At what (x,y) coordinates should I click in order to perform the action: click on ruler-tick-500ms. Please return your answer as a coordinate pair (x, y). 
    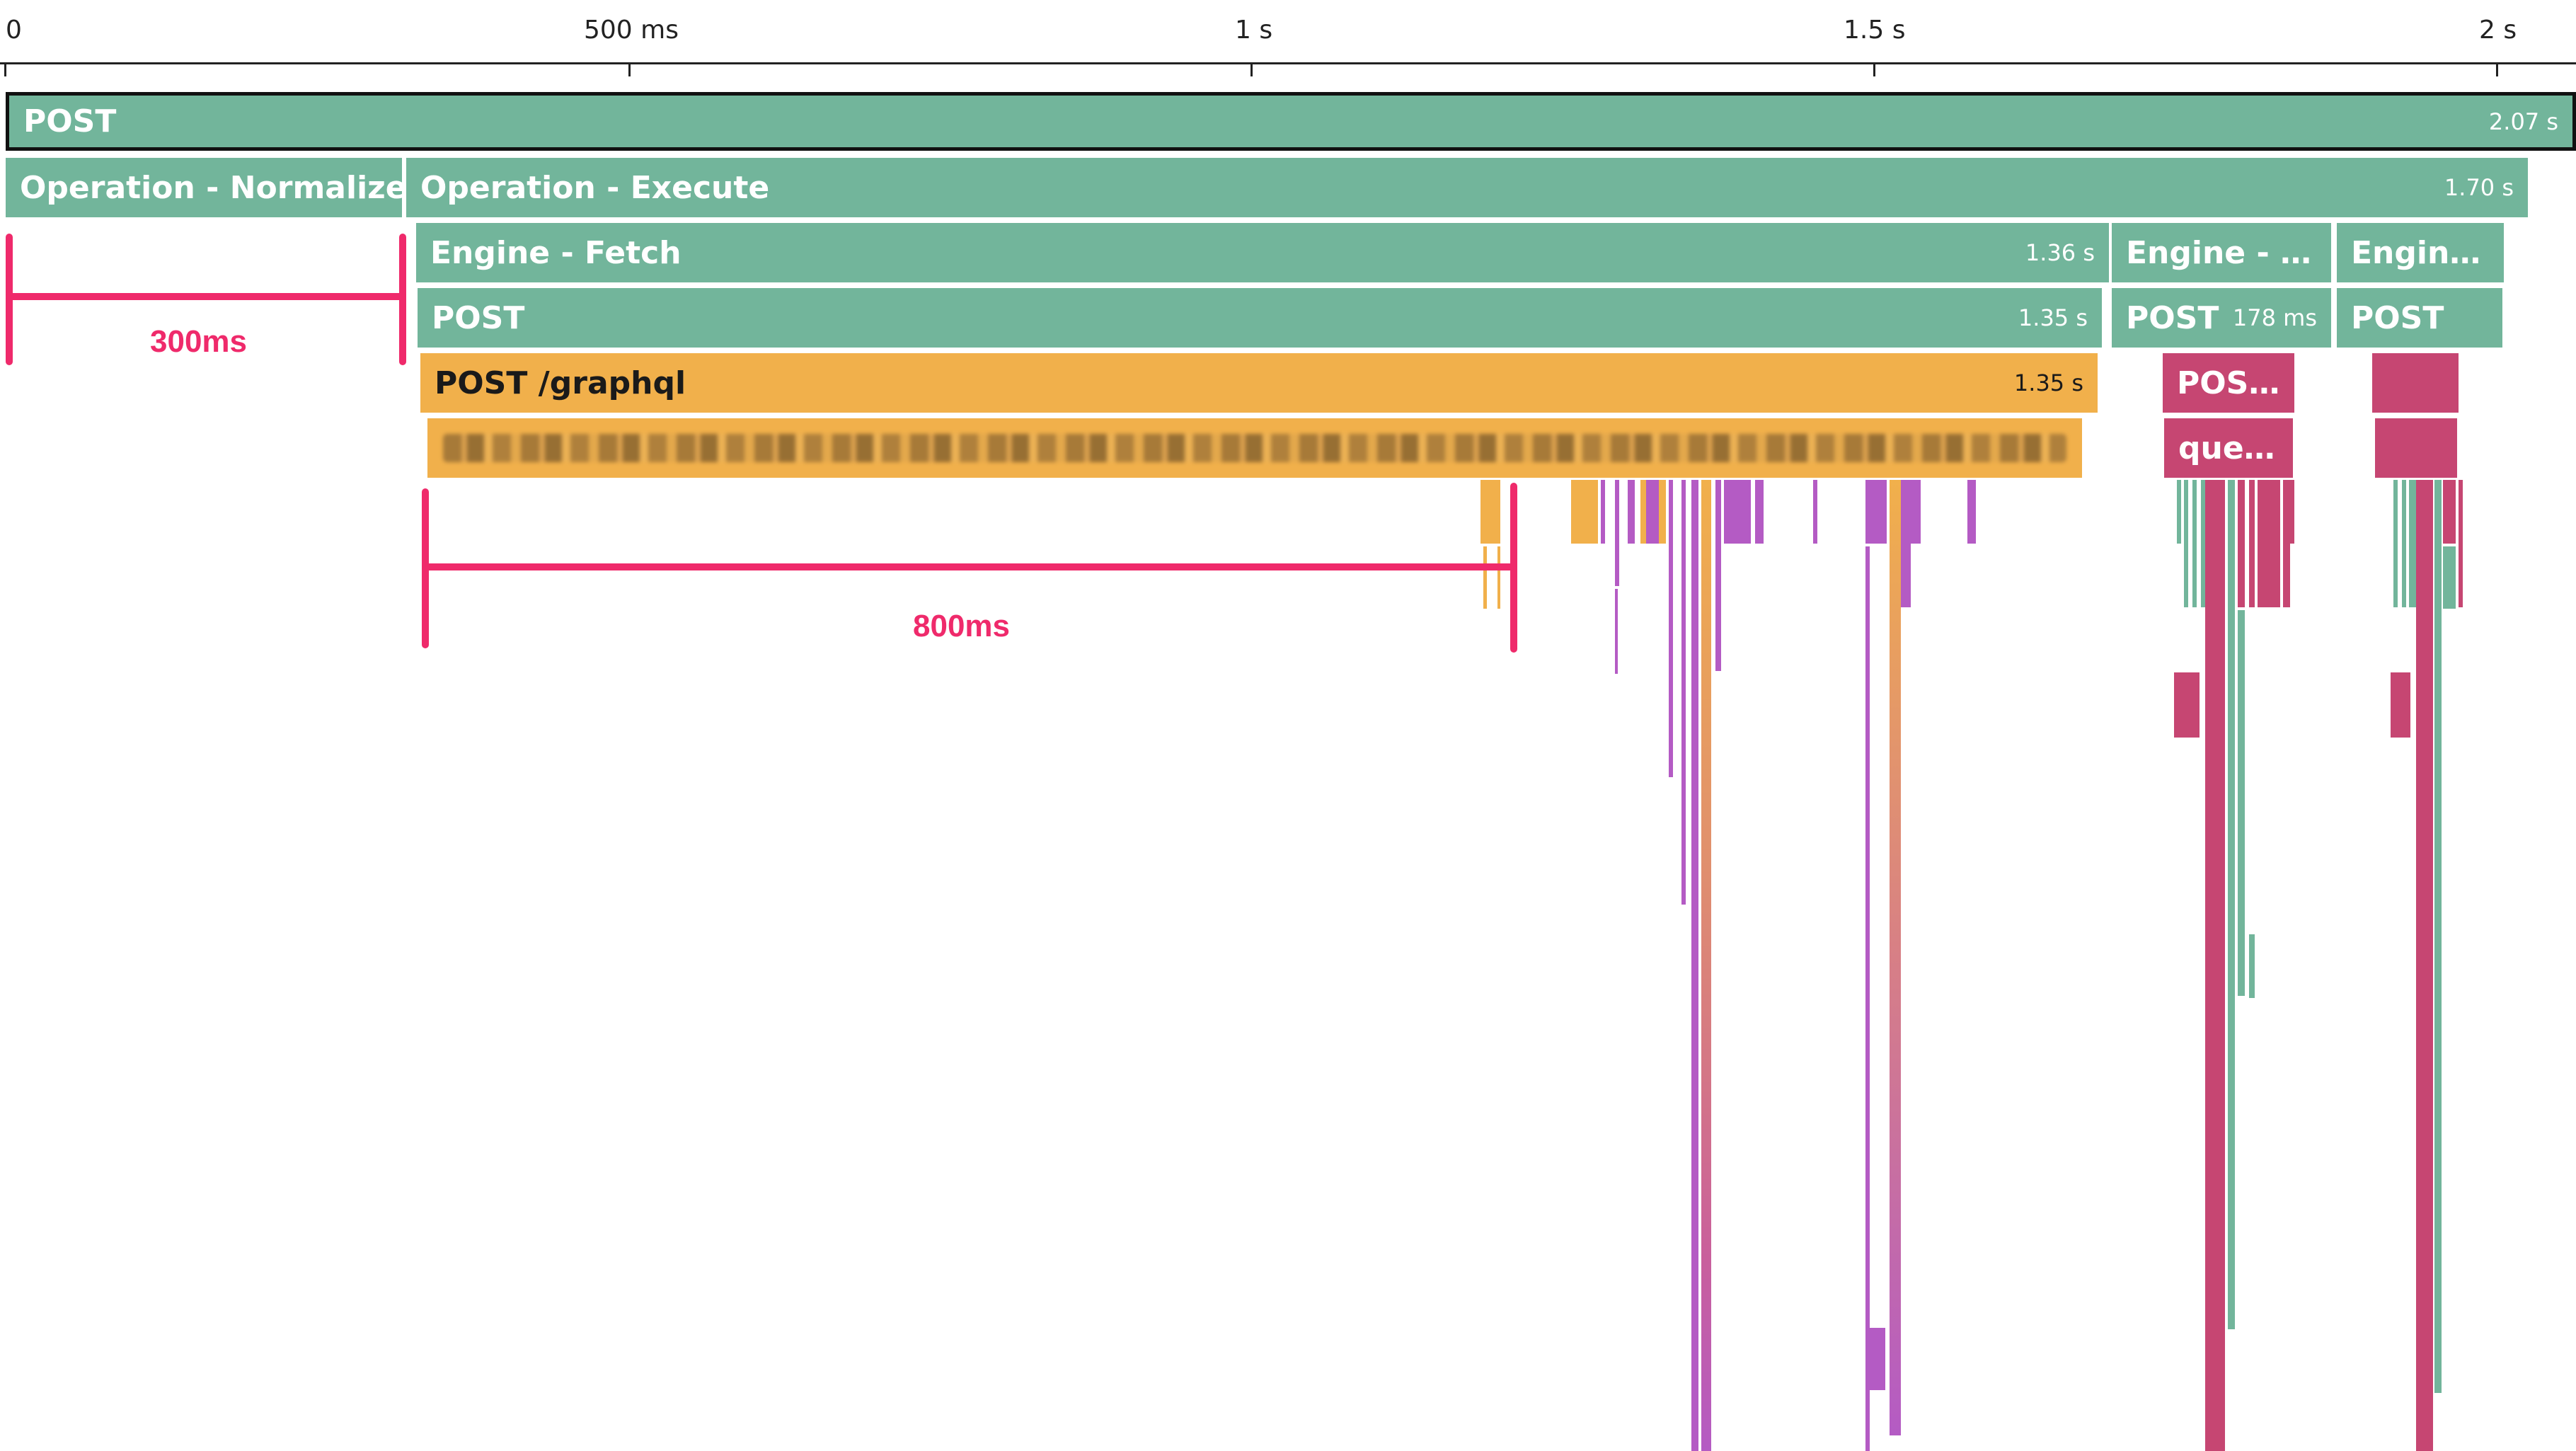
    Looking at the image, I should click on (629, 69).